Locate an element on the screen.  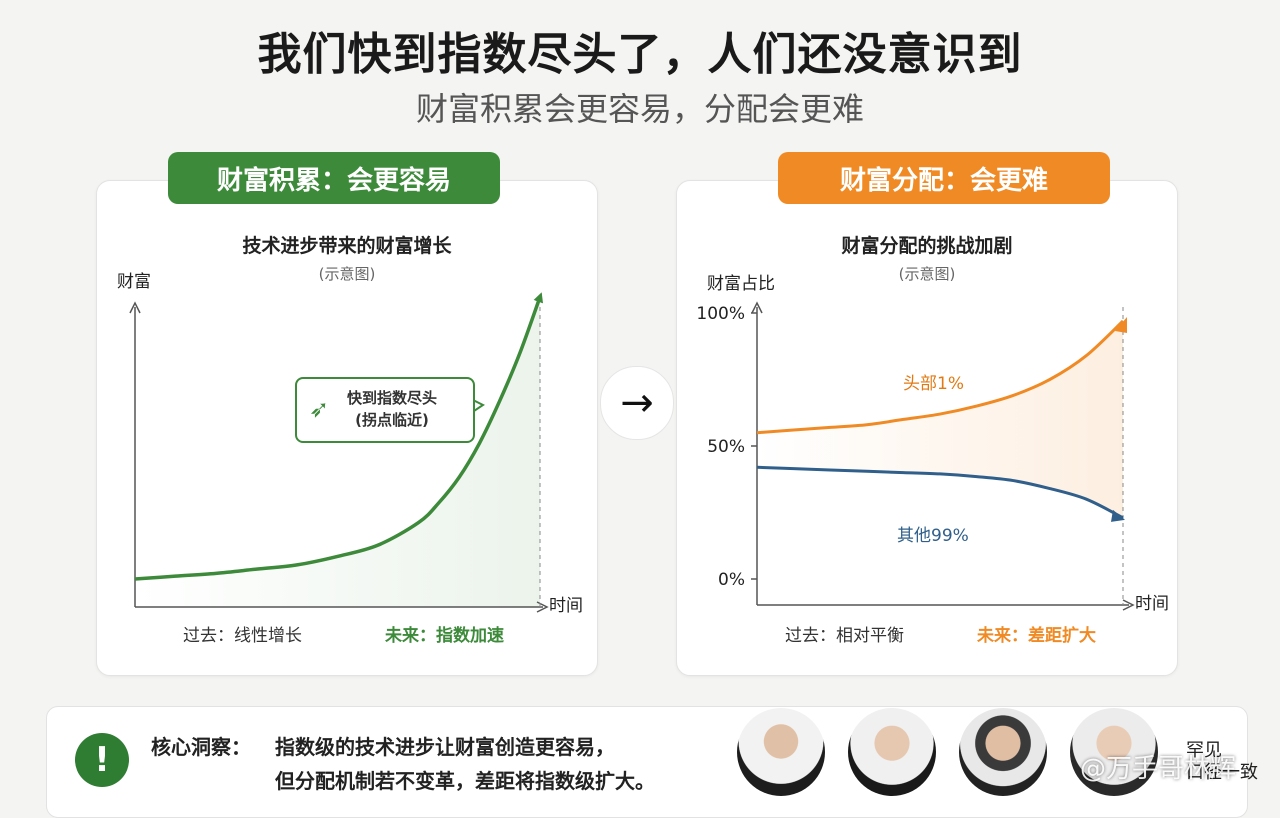
others99-series-line is located at coordinates (940, 492).